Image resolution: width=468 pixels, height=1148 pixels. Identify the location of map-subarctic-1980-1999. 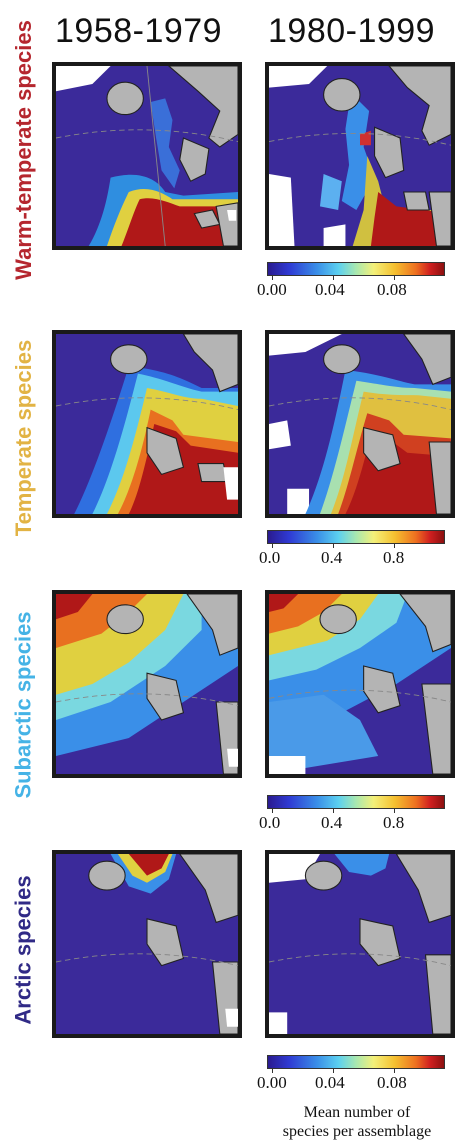
(360, 684).